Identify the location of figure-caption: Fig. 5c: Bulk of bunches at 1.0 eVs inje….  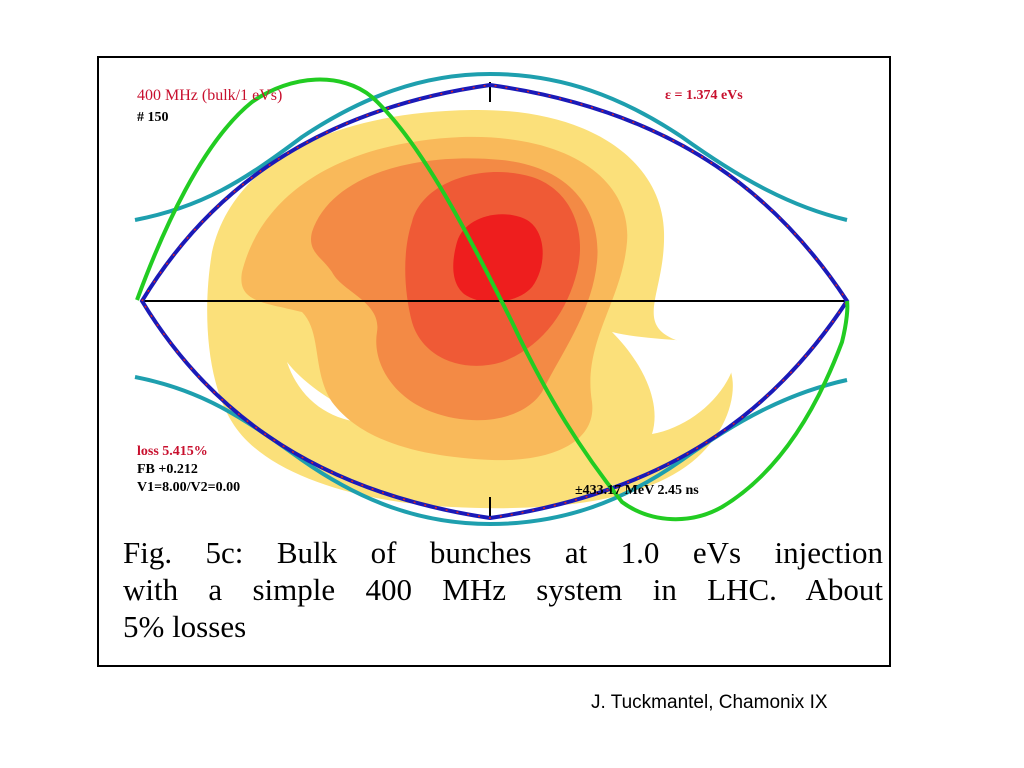
(503, 589).